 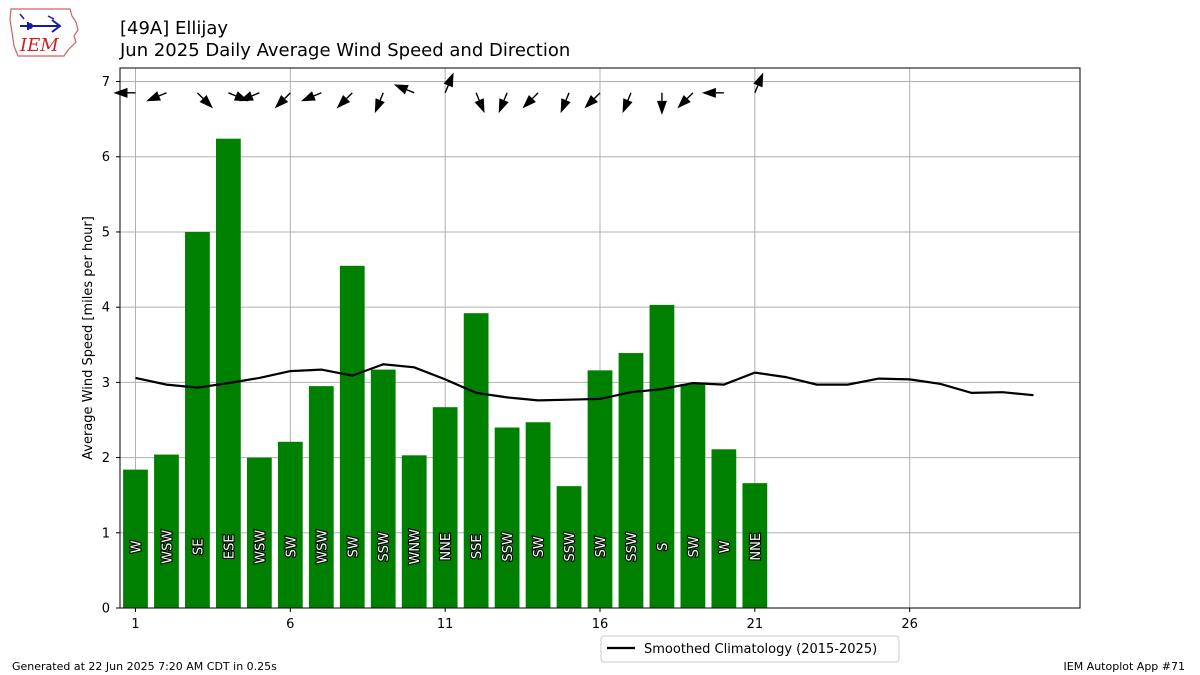 What do you see at coordinates (445, 624) in the screenshot?
I see `x-tick-label: 11` at bounding box center [445, 624].